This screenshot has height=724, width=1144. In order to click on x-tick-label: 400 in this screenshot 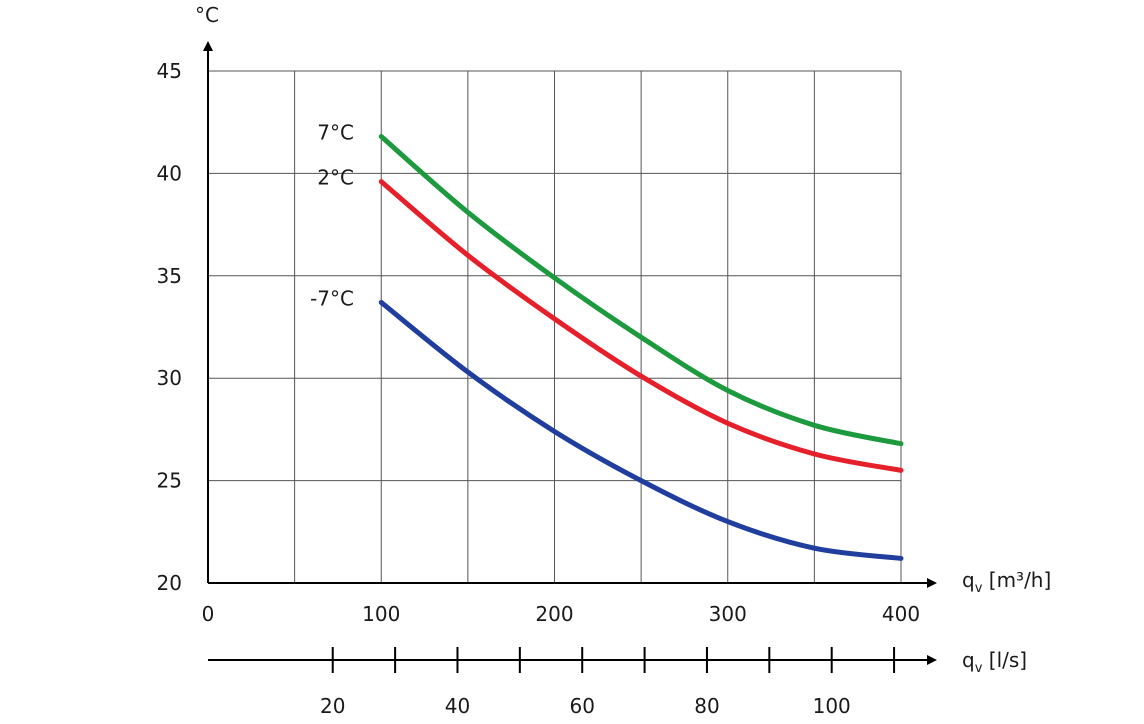, I will do `click(901, 614)`.